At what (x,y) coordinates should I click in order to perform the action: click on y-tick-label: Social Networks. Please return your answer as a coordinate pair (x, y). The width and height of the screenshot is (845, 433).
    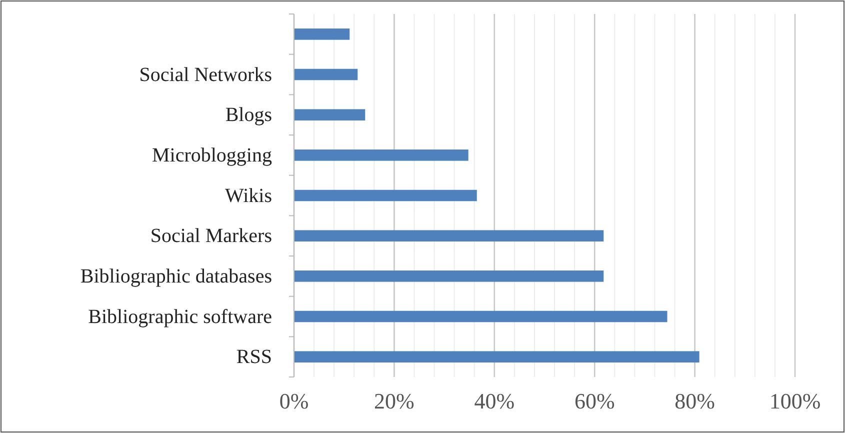
    Looking at the image, I should click on (205, 75).